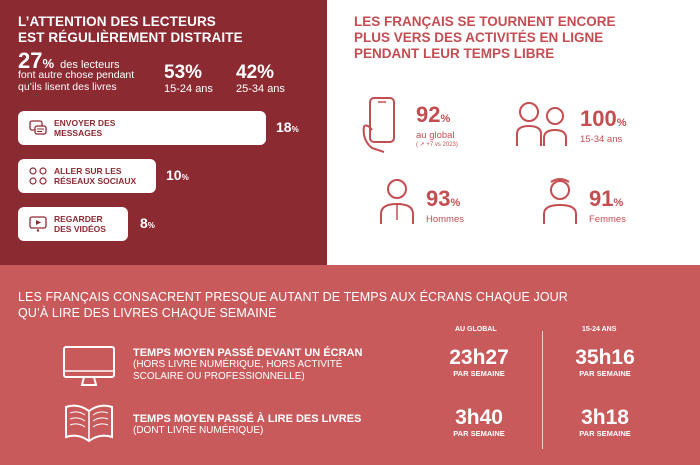 This screenshot has height=465, width=700. I want to click on reading-time-global: 3h40 PAR SEMAINE, so click(479, 423).